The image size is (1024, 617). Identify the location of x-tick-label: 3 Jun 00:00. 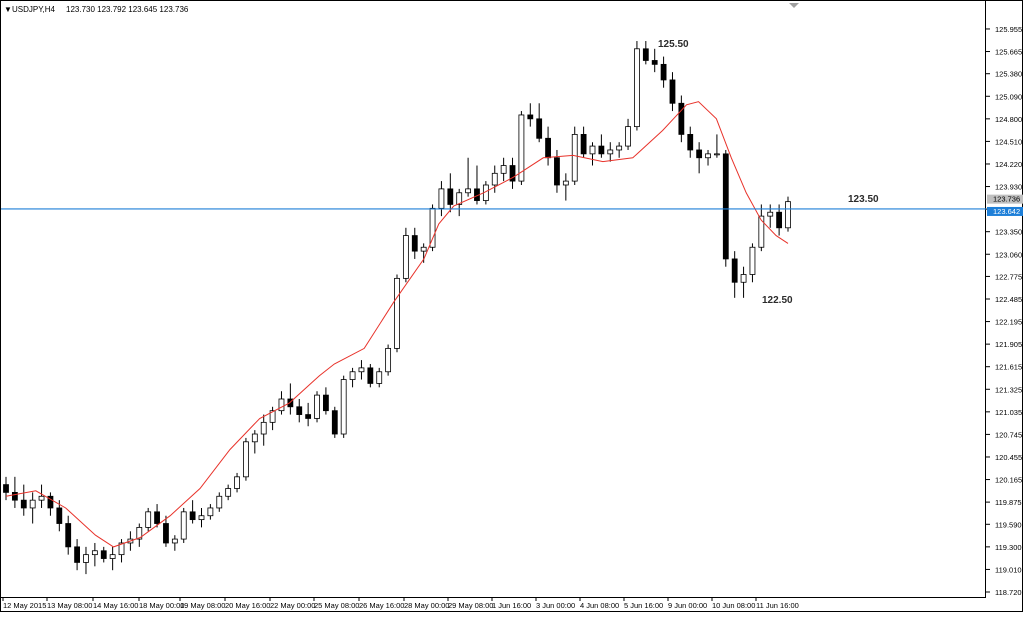
(555, 605).